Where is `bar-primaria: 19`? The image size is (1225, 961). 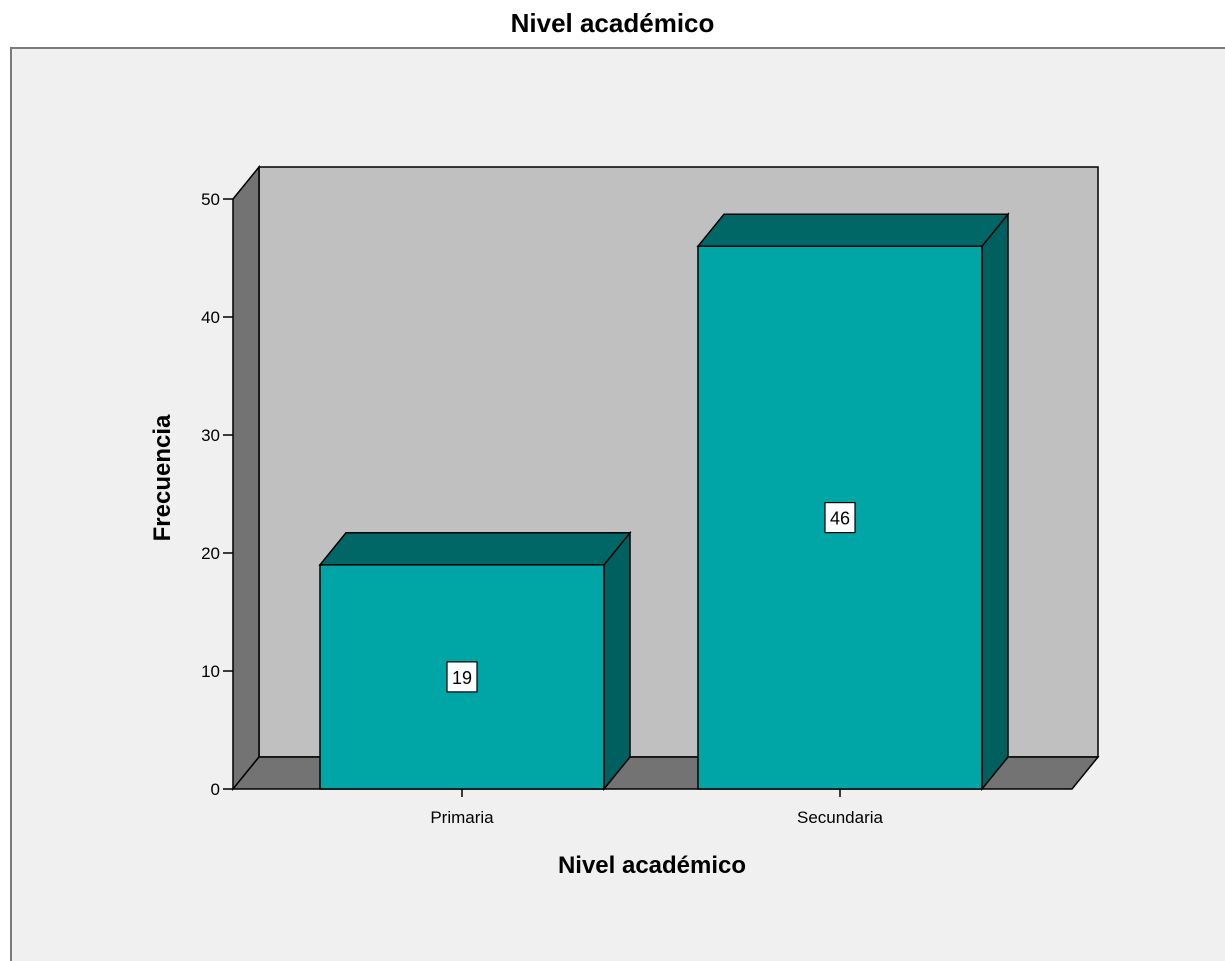
bar-primaria: 19 is located at coordinates (475, 661).